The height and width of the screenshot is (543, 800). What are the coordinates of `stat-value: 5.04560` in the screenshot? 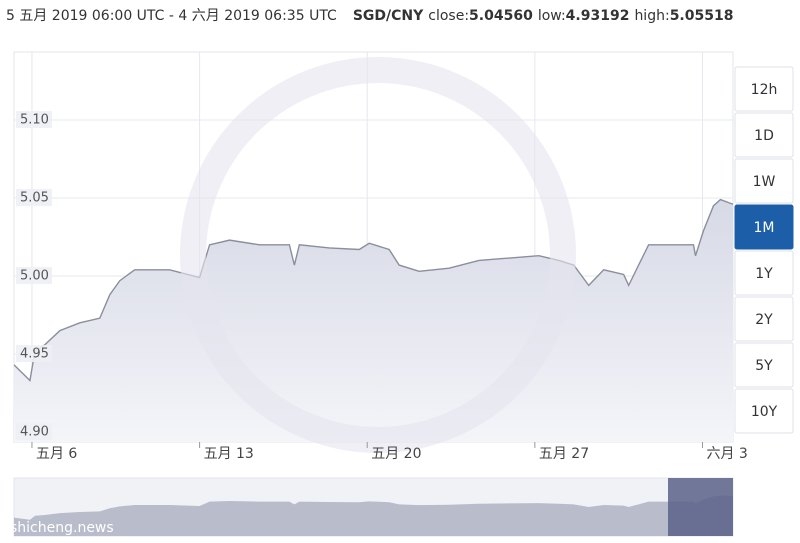 It's located at (501, 16).